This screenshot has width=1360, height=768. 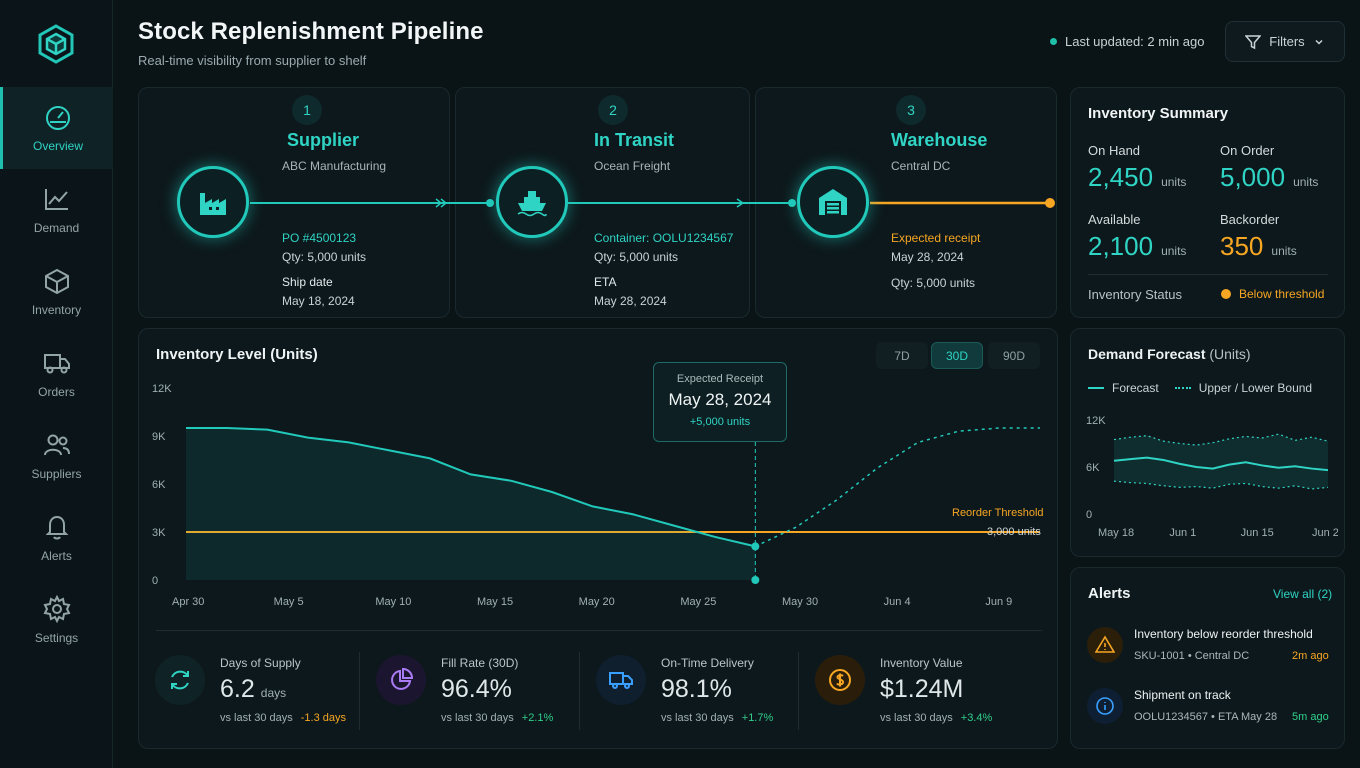 What do you see at coordinates (936, 718) in the screenshot?
I see `kpi-comparison: vs last 30 days +3.4%` at bounding box center [936, 718].